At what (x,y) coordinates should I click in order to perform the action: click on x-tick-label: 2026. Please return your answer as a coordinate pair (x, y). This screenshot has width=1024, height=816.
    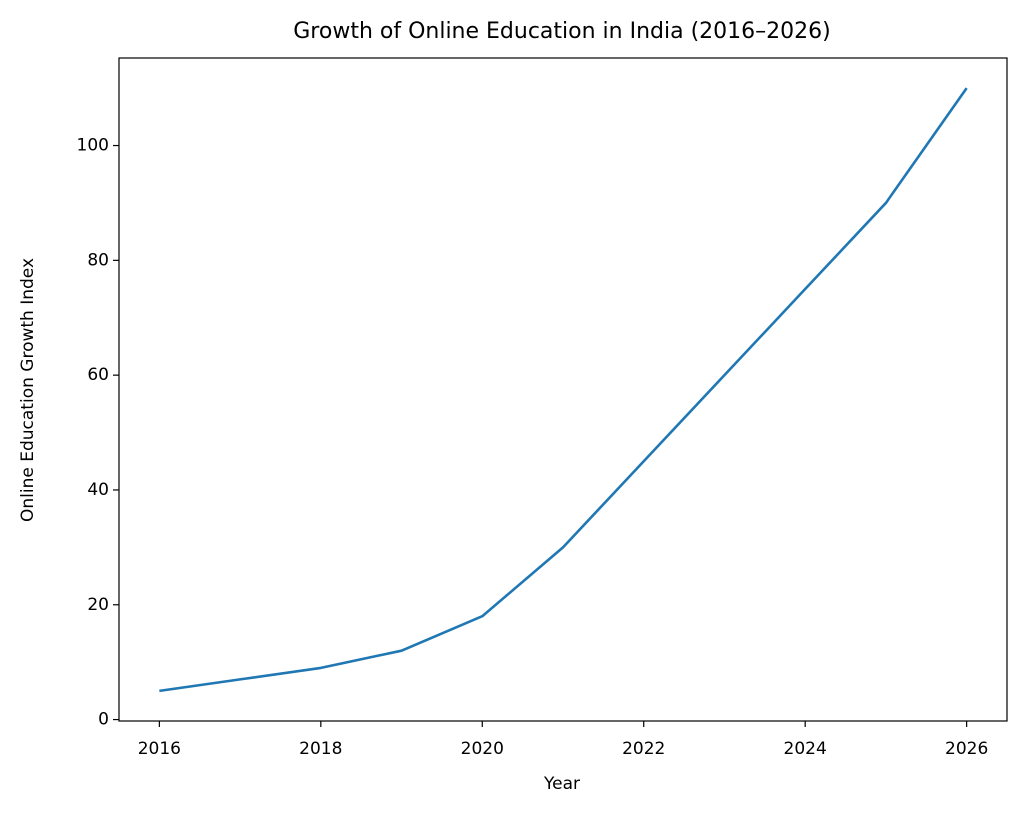
    Looking at the image, I should click on (966, 749).